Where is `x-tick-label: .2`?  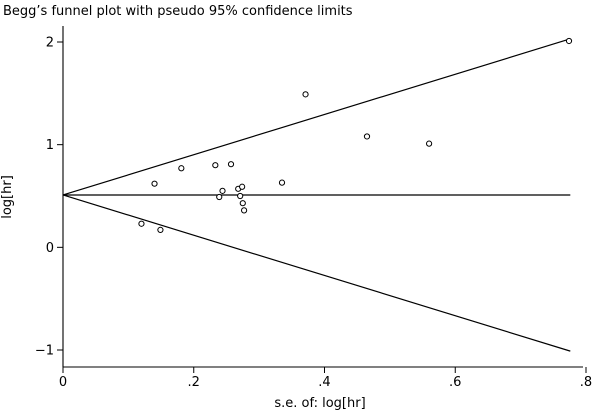
x-tick-label: .2 is located at coordinates (194, 382).